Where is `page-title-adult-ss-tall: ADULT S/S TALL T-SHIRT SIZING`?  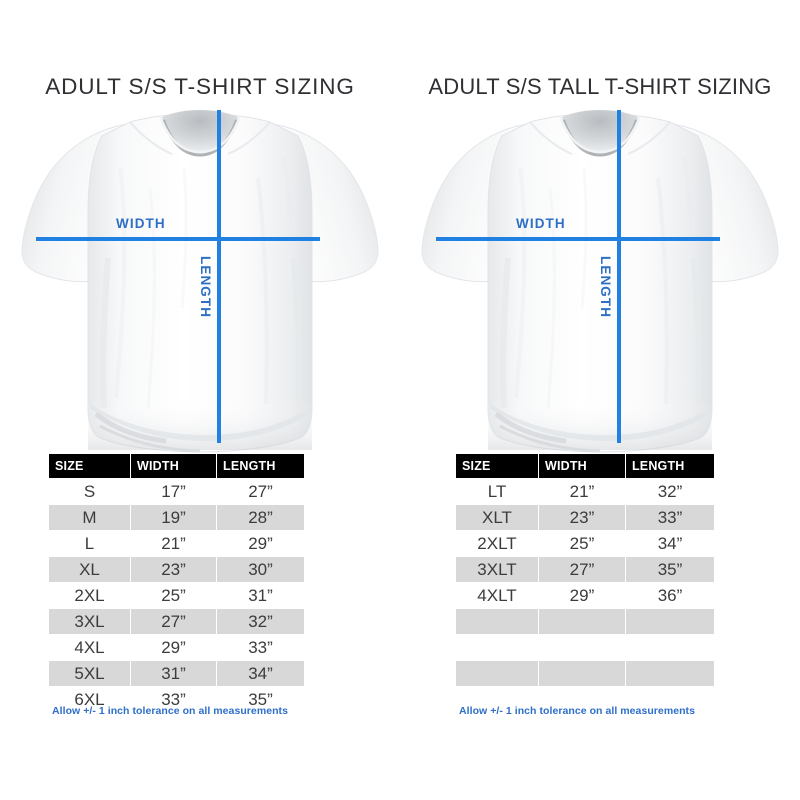
page-title-adult-ss-tall: ADULT S/S TALL T-SHIRT SIZING is located at coordinates (600, 86).